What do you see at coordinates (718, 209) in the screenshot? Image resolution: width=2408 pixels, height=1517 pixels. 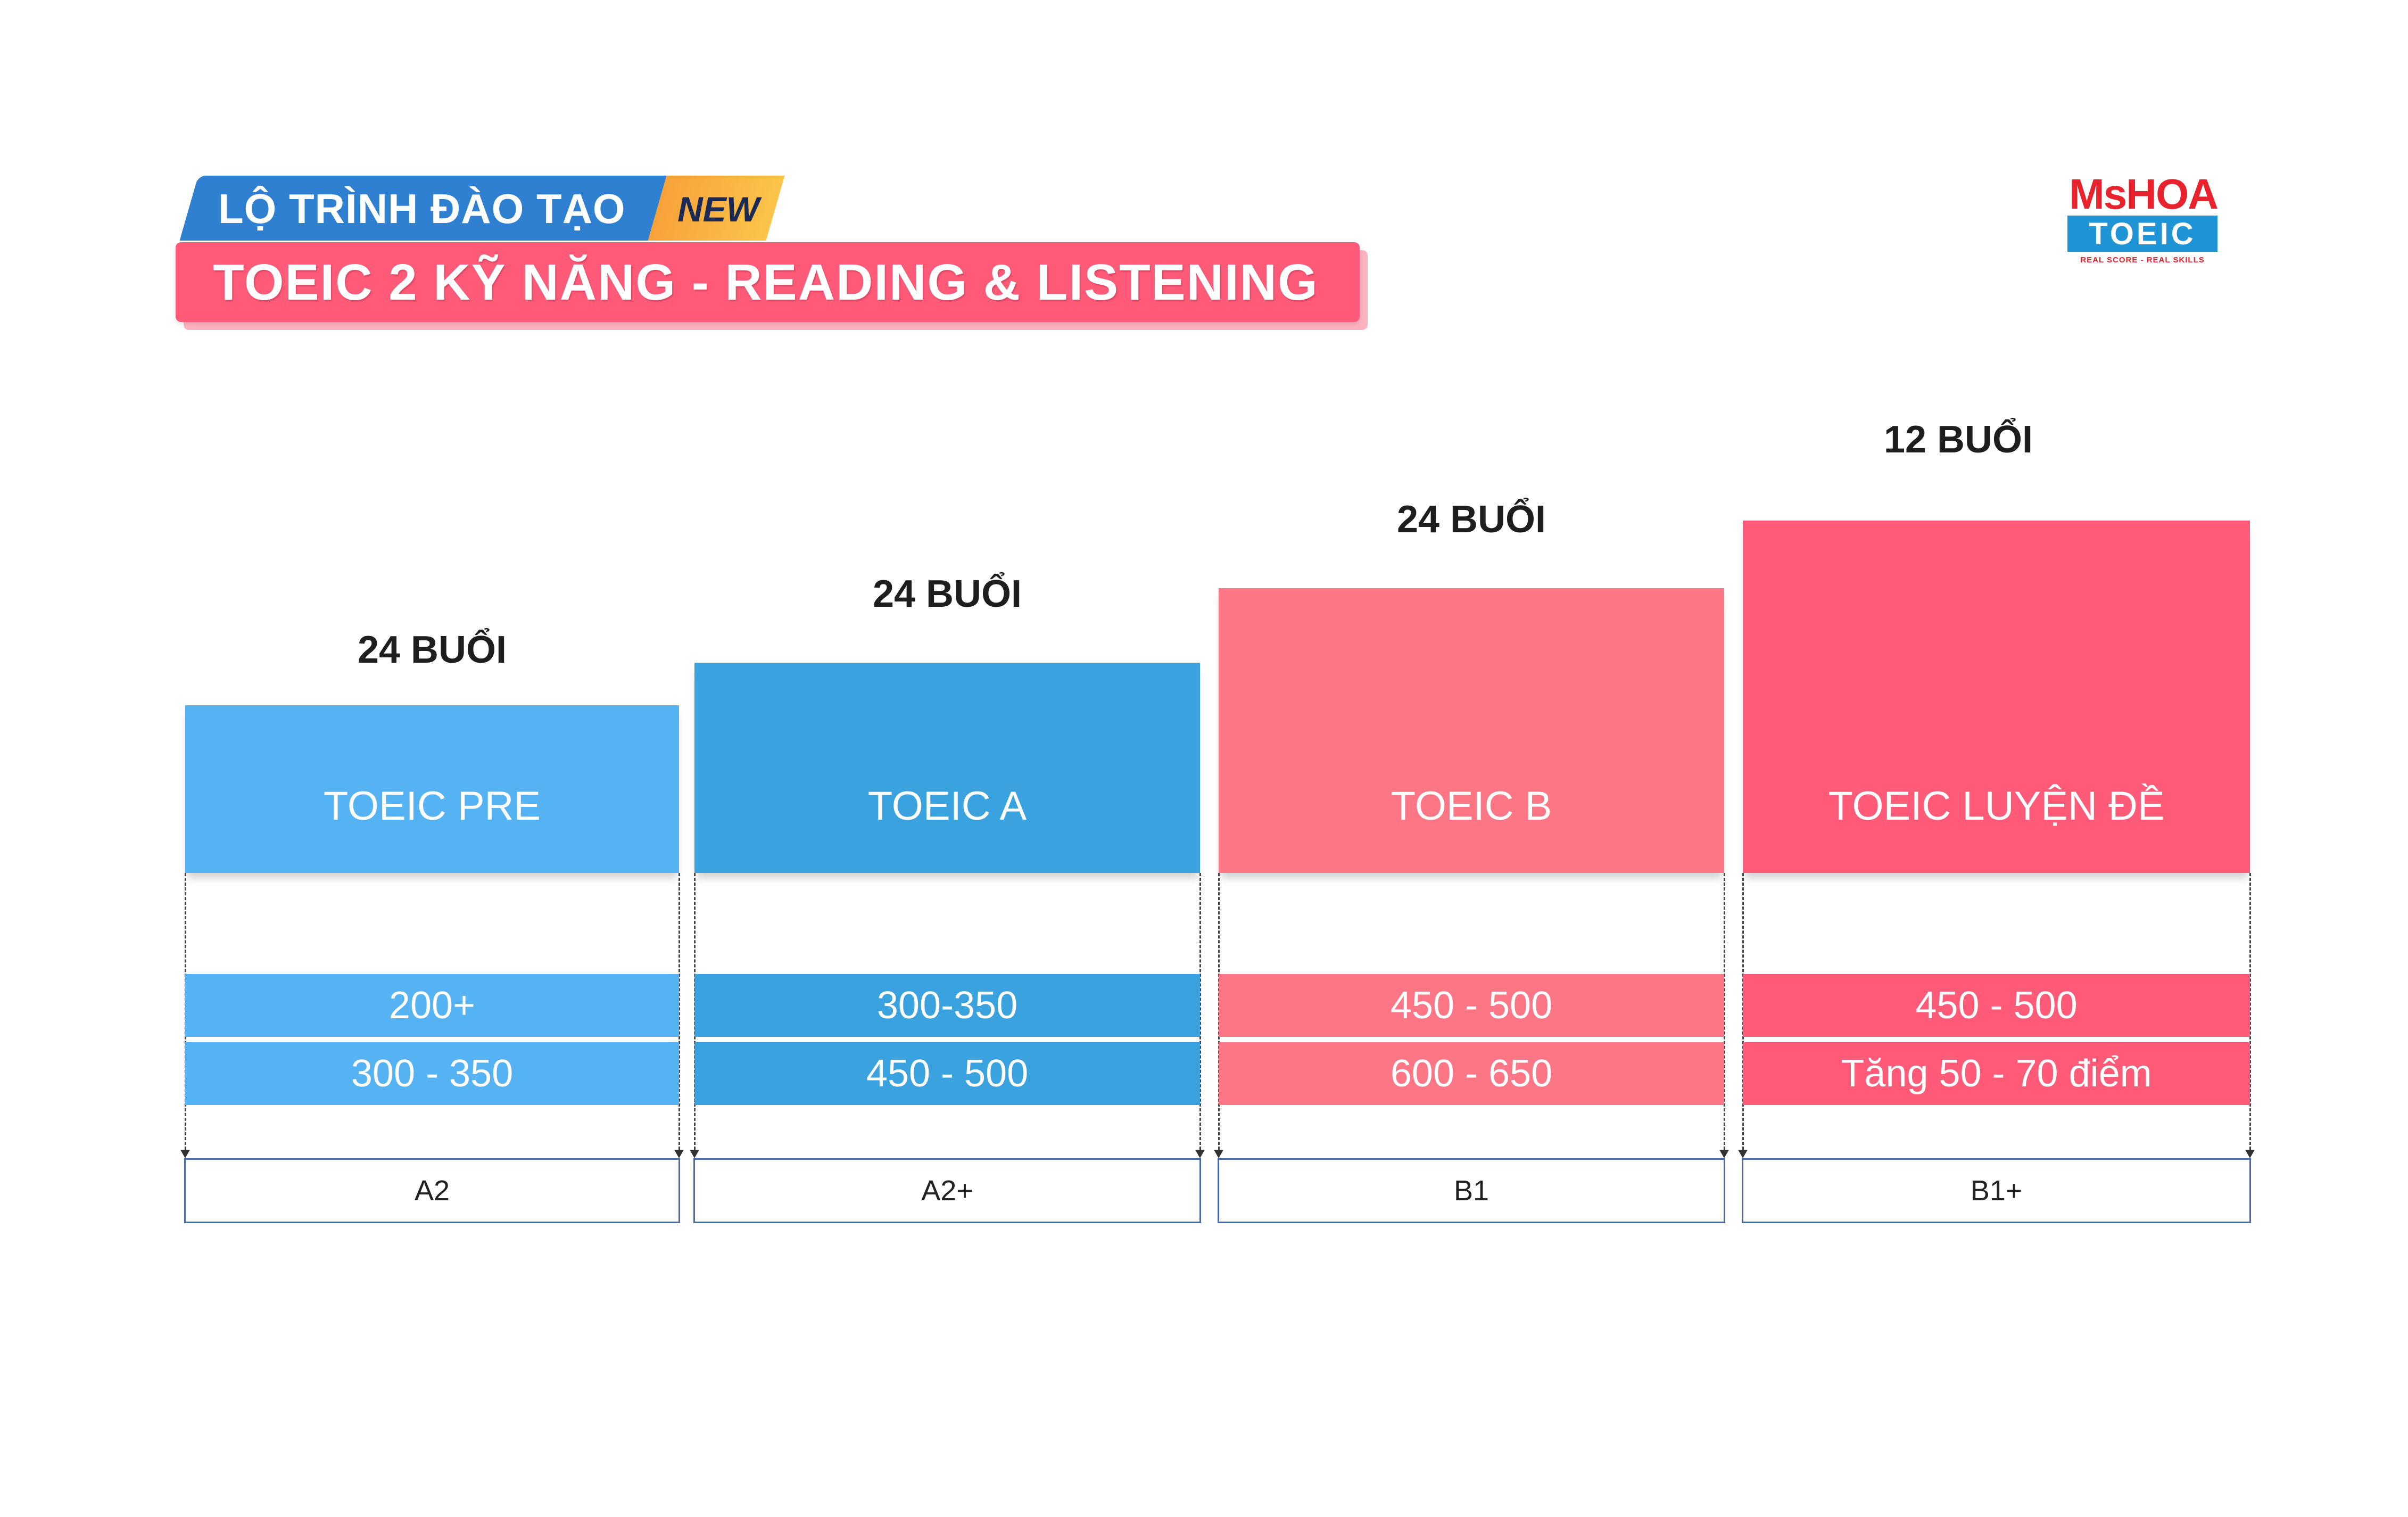 I see `new-badge: NEW` at bounding box center [718, 209].